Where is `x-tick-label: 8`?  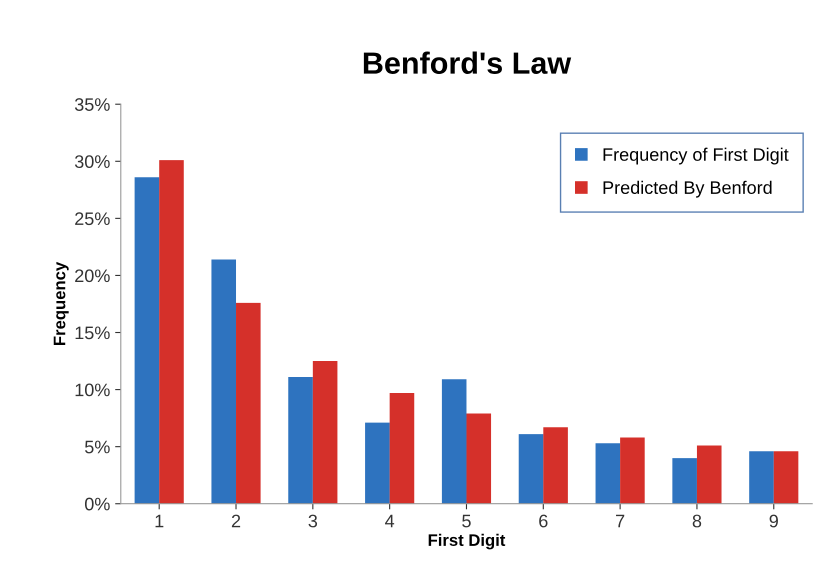
x-tick-label: 8 is located at coordinates (697, 521).